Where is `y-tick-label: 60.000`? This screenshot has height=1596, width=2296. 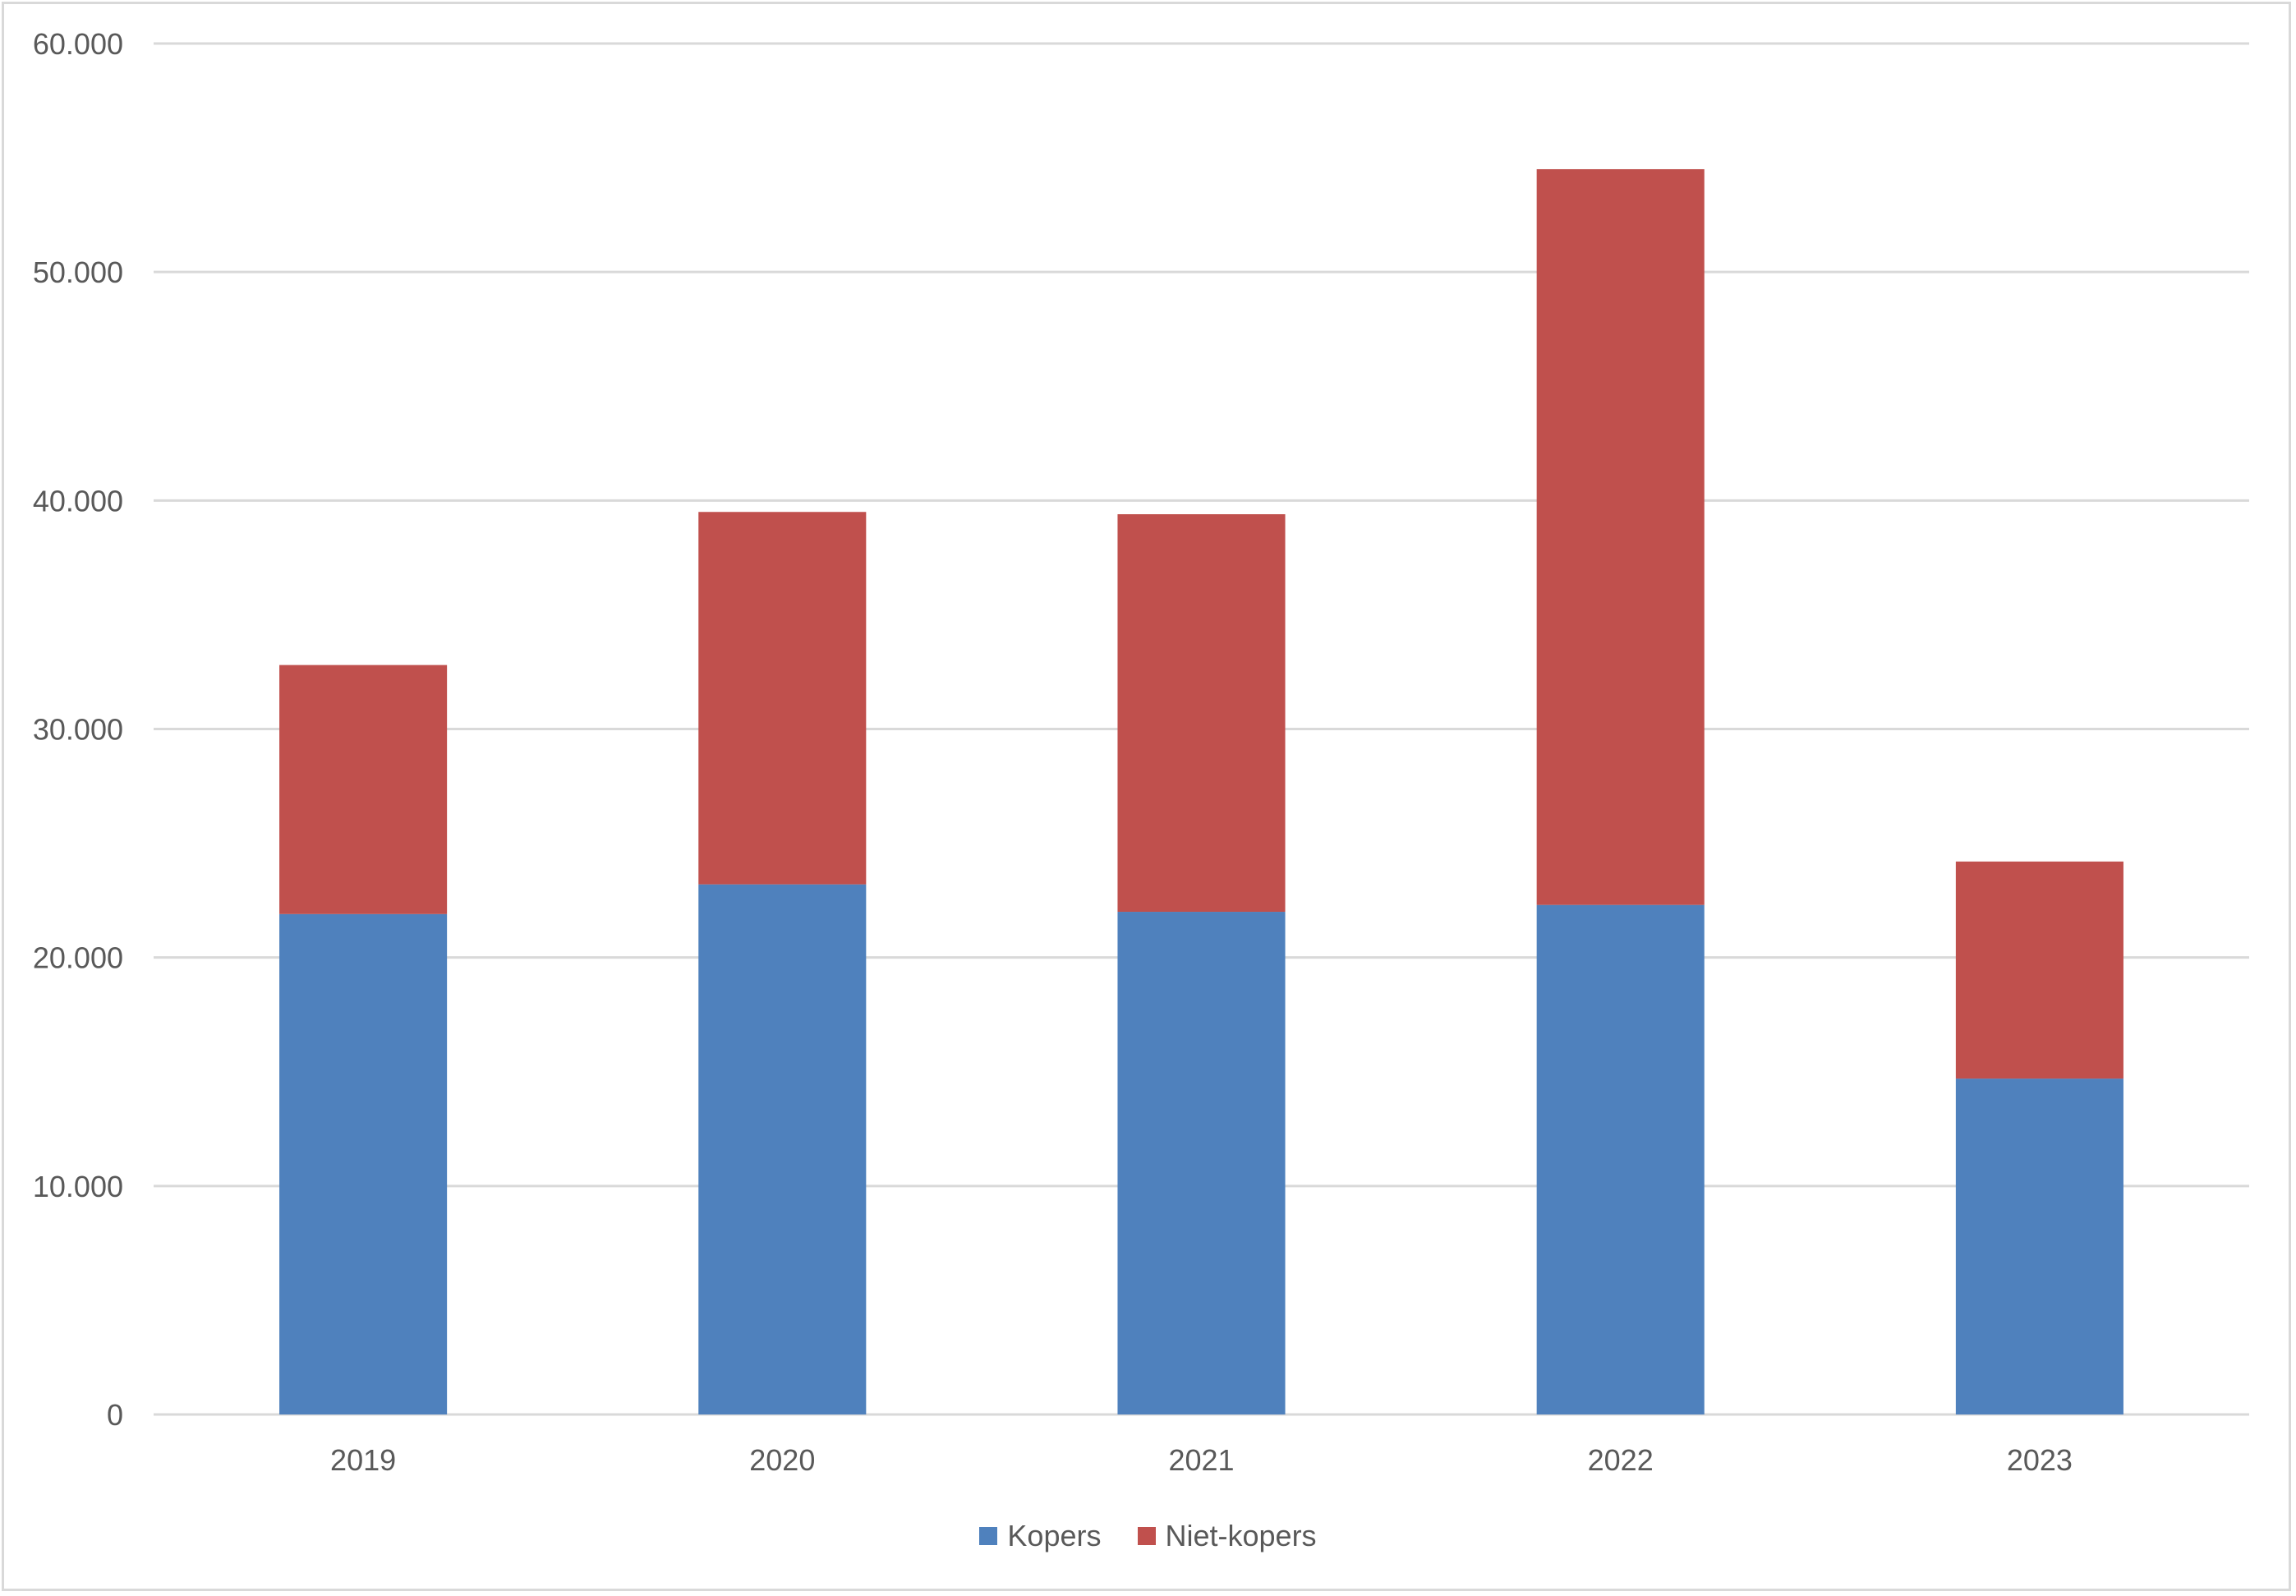 y-tick-label: 60.000 is located at coordinates (78, 44).